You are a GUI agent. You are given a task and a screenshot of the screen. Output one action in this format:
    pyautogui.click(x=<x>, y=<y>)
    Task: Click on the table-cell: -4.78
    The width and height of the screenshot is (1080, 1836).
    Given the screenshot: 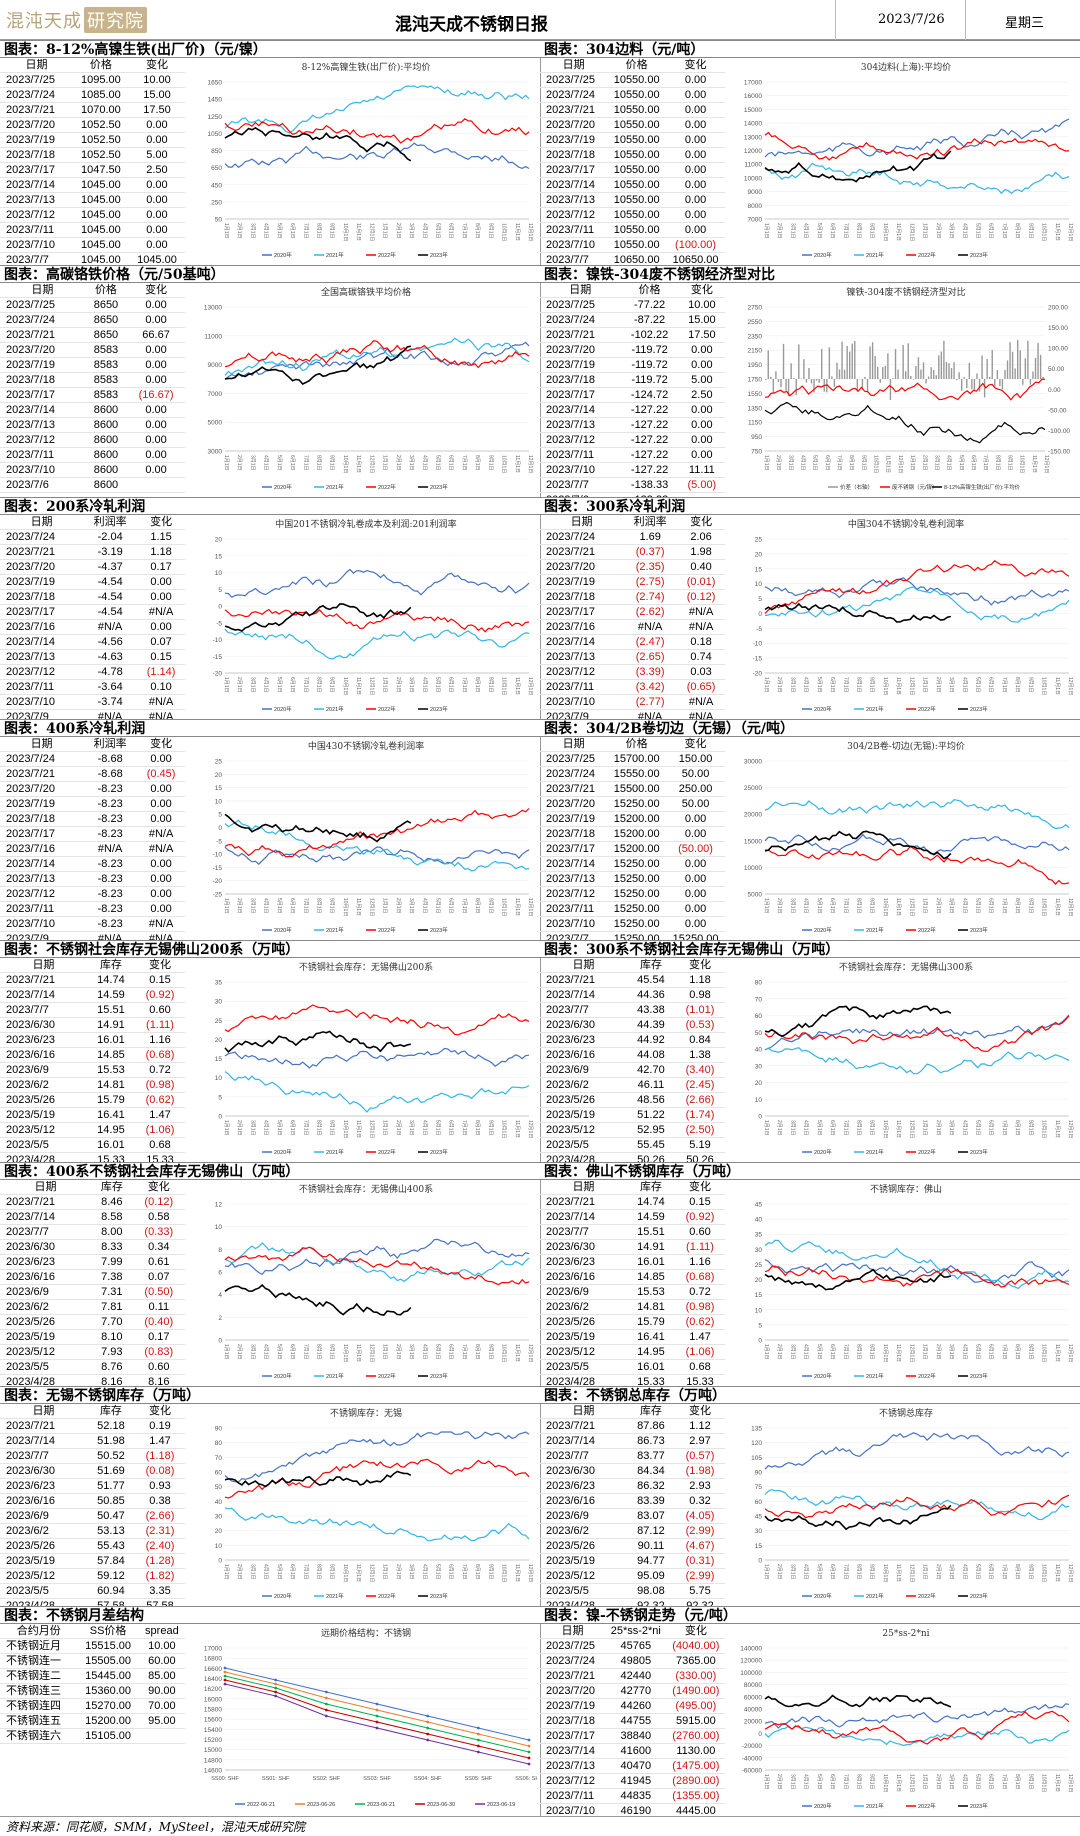 What is the action you would take?
    pyautogui.click(x=110, y=672)
    